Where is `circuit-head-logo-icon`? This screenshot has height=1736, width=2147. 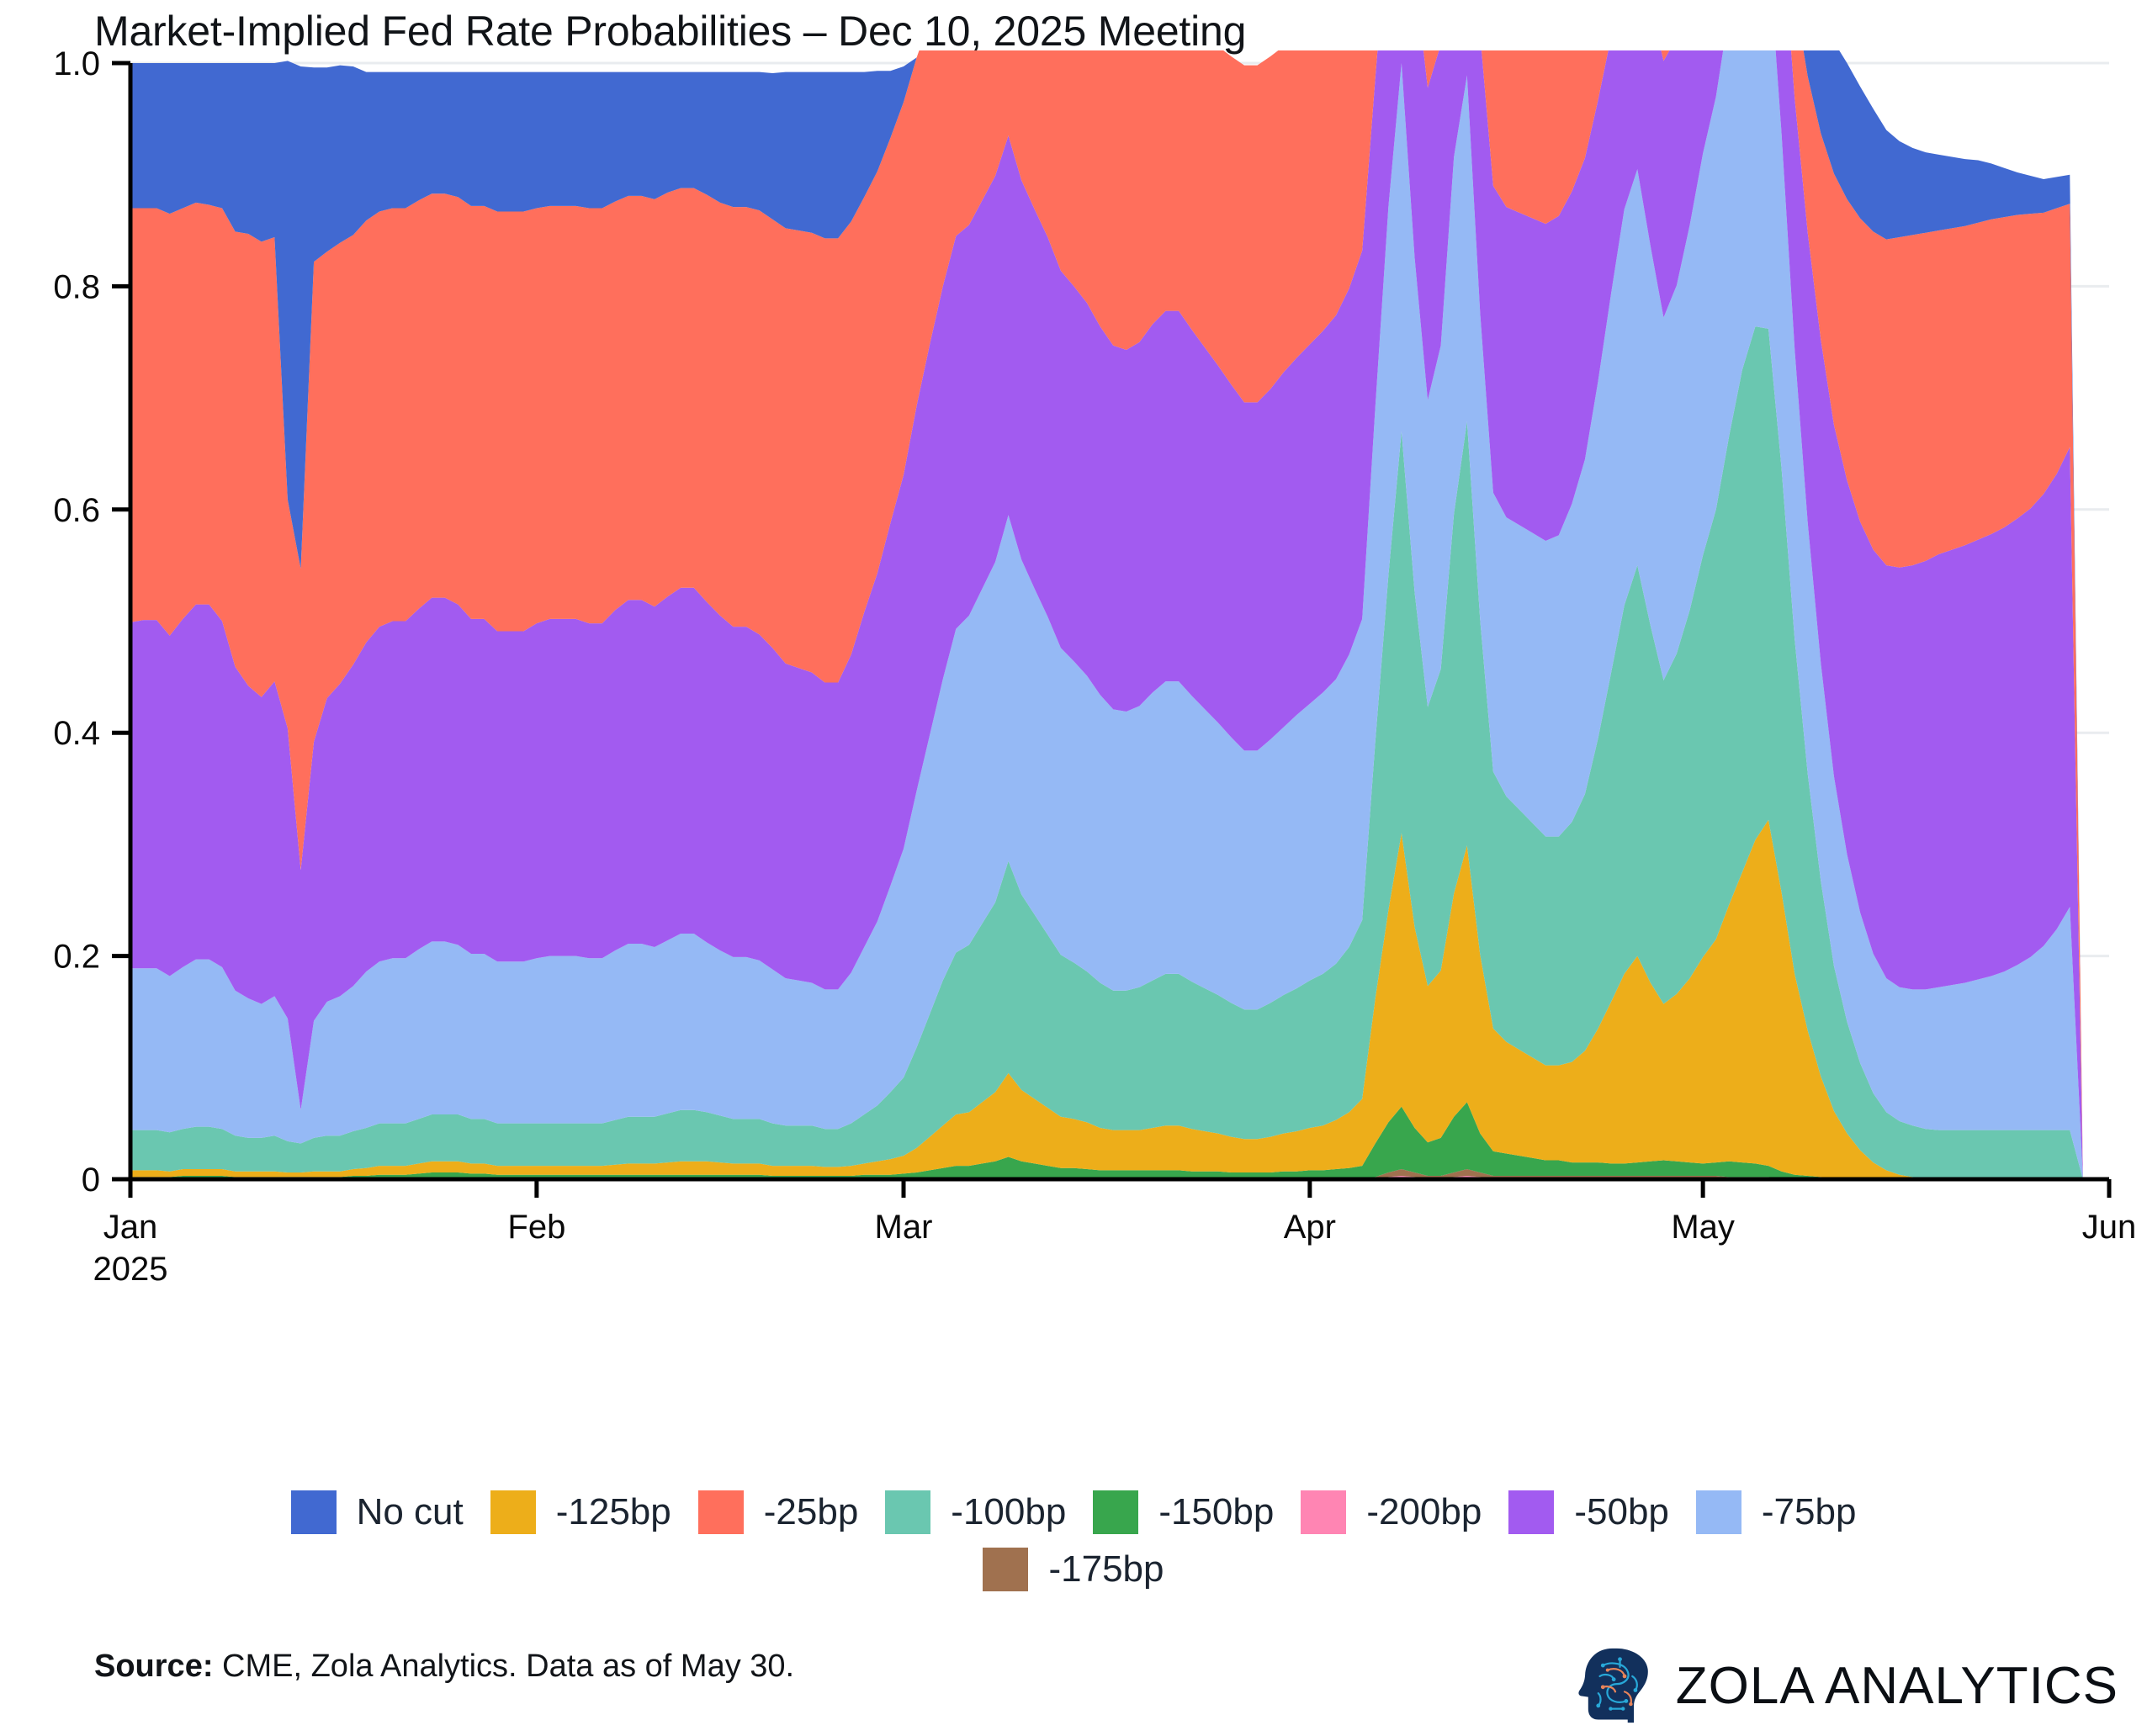
circuit-head-logo-icon is located at coordinates (1613, 1685).